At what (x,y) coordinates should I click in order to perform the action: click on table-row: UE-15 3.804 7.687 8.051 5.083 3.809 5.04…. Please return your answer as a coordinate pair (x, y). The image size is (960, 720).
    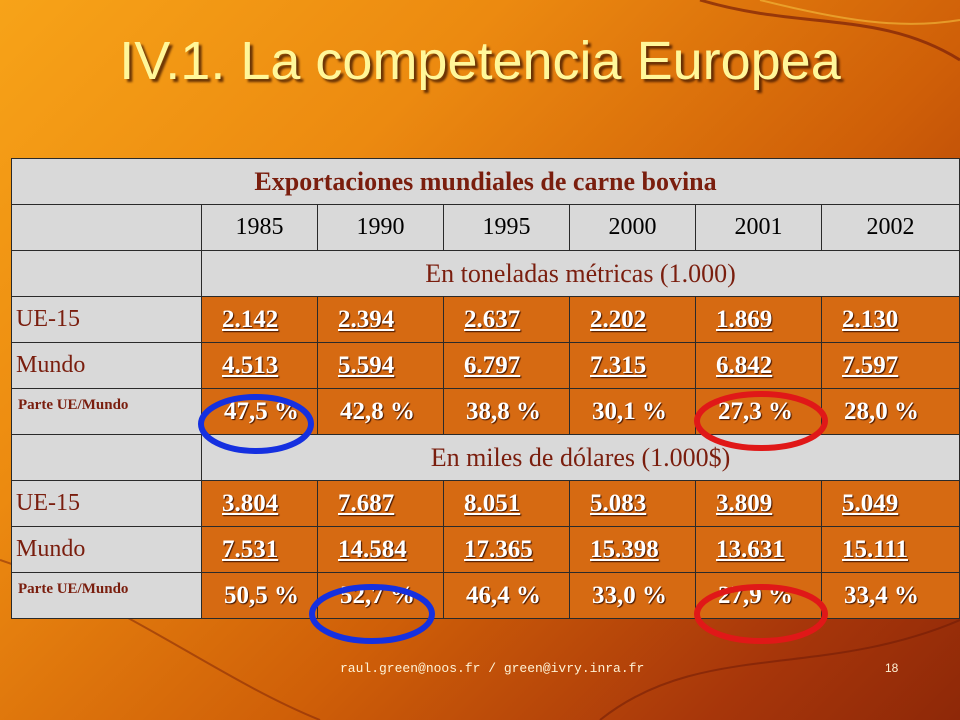
    Looking at the image, I should click on (485, 503).